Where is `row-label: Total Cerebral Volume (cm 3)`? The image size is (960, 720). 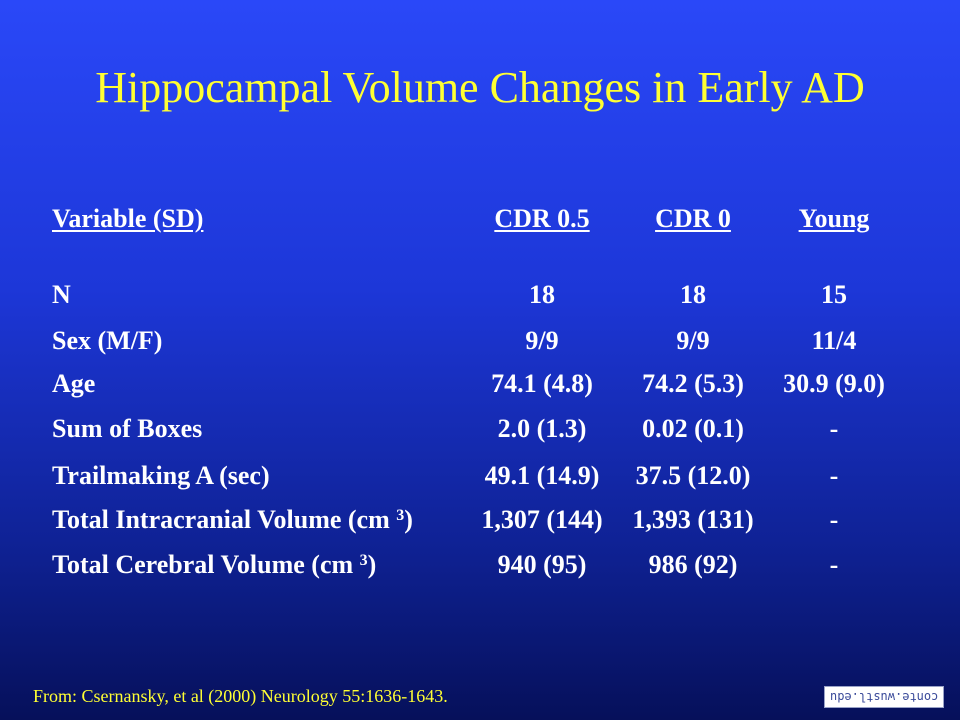
row-label: Total Cerebral Volume (cm 3) is located at coordinates (214, 564).